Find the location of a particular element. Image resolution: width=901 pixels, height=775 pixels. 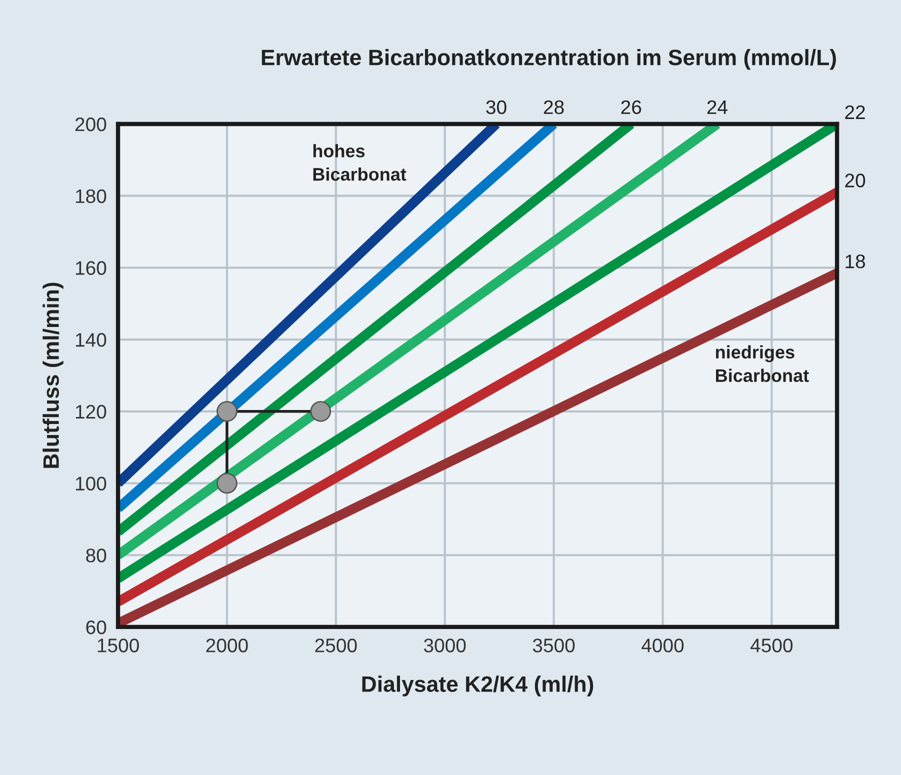

series-label: 22 is located at coordinates (855, 112).